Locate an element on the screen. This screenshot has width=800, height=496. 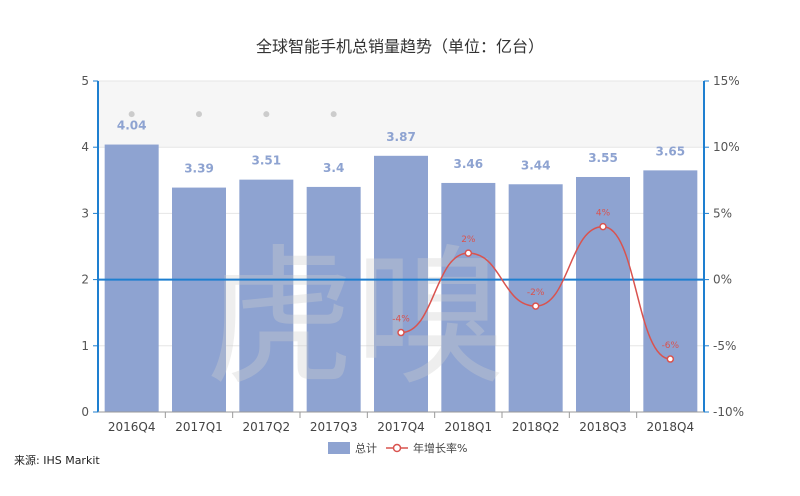
y-right-tick-label: 15% is located at coordinates (726, 81).